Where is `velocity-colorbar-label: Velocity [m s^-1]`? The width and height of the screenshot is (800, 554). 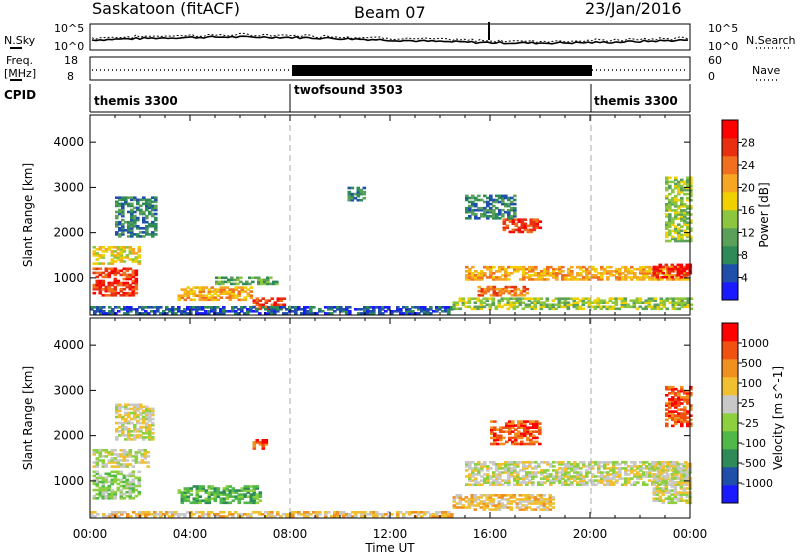 velocity-colorbar-label: Velocity [m s^-1] is located at coordinates (778, 418).